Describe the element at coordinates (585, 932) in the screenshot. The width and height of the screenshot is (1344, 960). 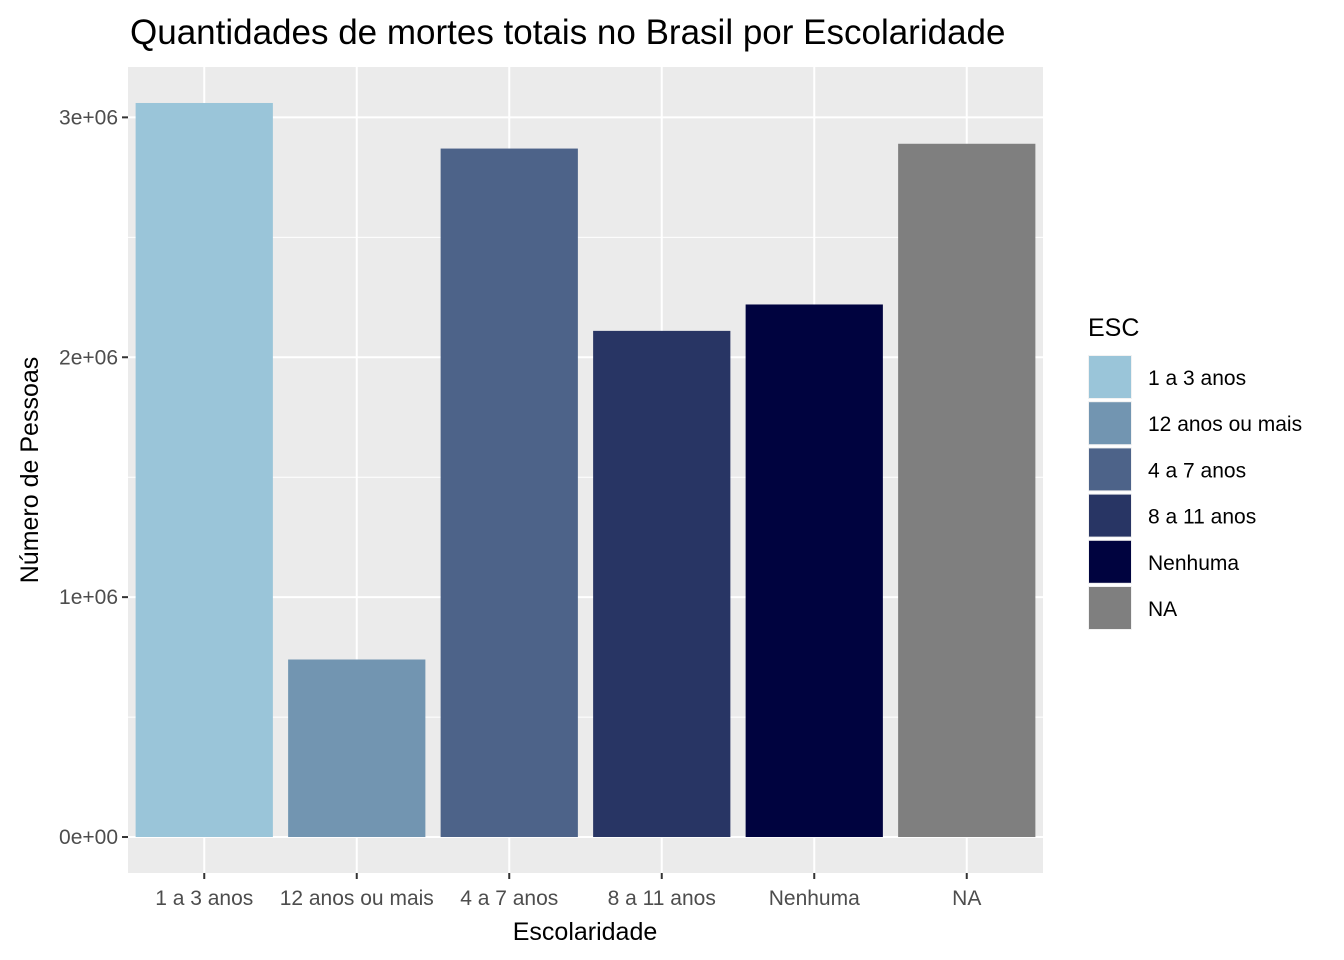
I see `x-axis-title: Escolaridade` at that location.